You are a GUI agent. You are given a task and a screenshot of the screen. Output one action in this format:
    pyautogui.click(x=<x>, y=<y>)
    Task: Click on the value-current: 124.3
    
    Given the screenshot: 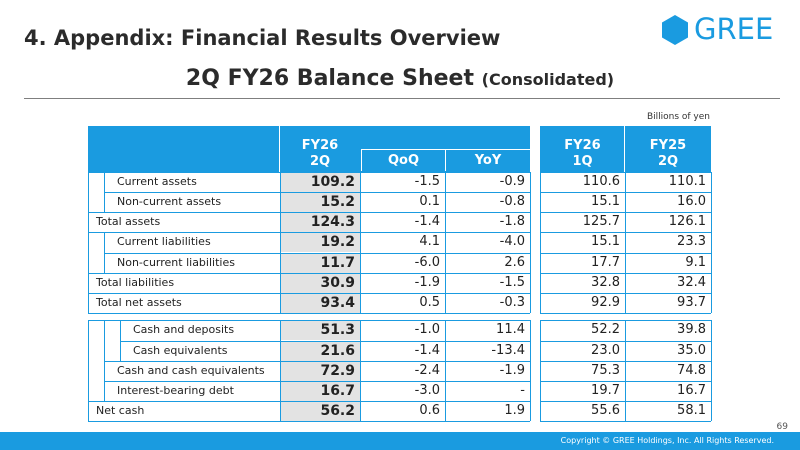 What is the action you would take?
    pyautogui.click(x=320, y=222)
    